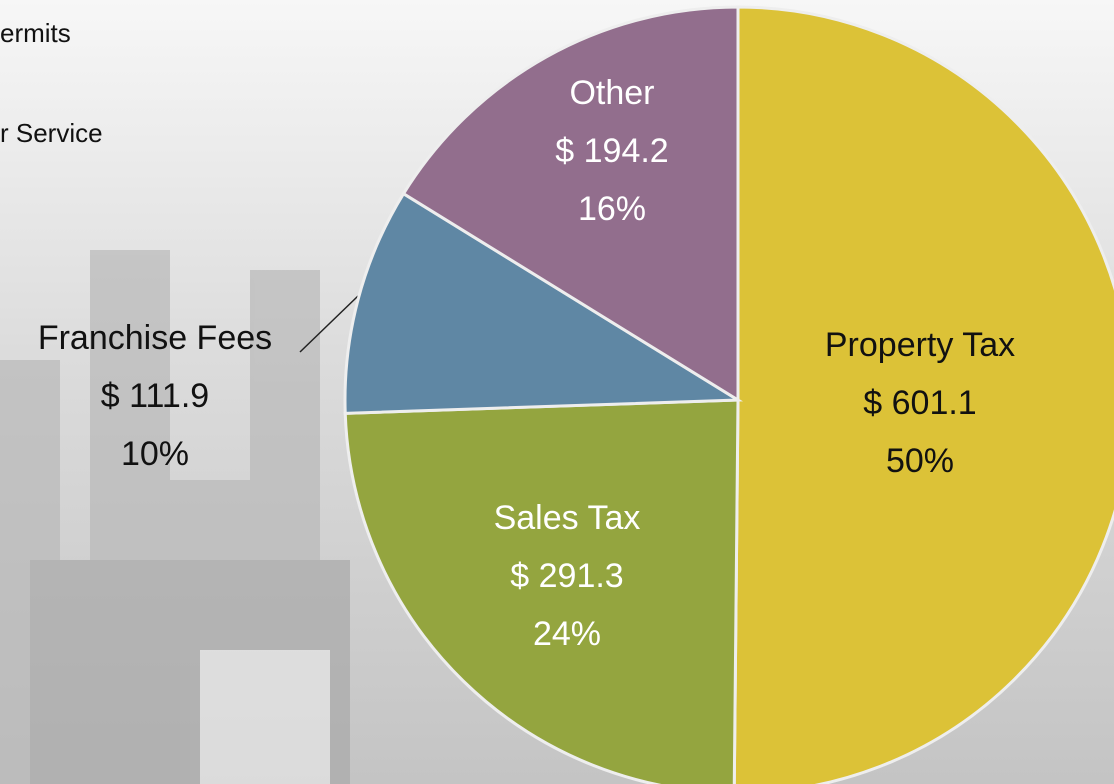 The height and width of the screenshot is (784, 1114). Describe the element at coordinates (155, 338) in the screenshot. I see `slice-label: Franchise Fees` at that location.